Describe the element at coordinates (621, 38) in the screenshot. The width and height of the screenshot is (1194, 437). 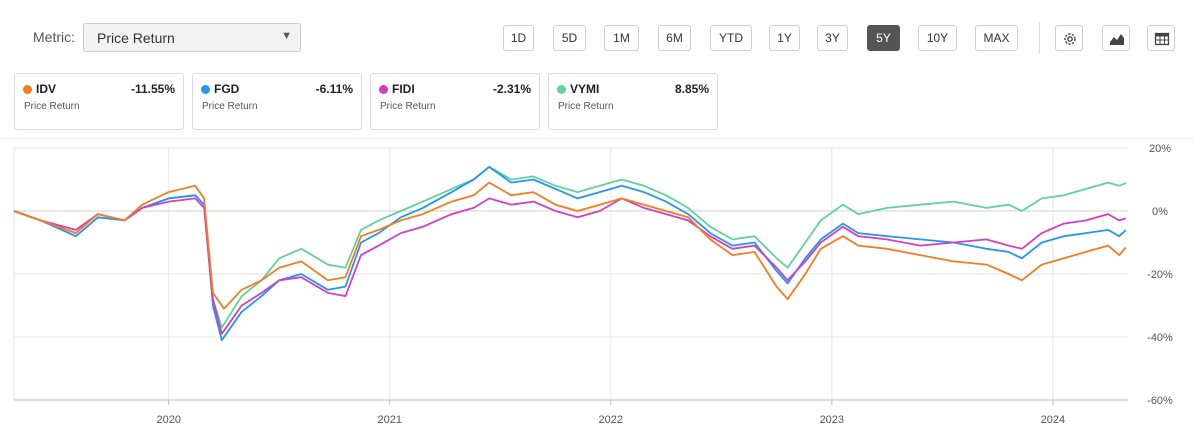
I see `range-button-1m: 1M` at that location.